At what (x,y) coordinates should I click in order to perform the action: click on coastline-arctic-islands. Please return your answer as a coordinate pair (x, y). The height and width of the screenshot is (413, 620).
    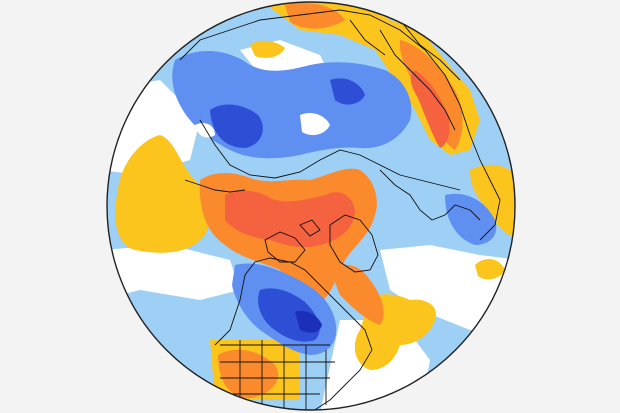
    Looking at the image, I should click on (292, 241).